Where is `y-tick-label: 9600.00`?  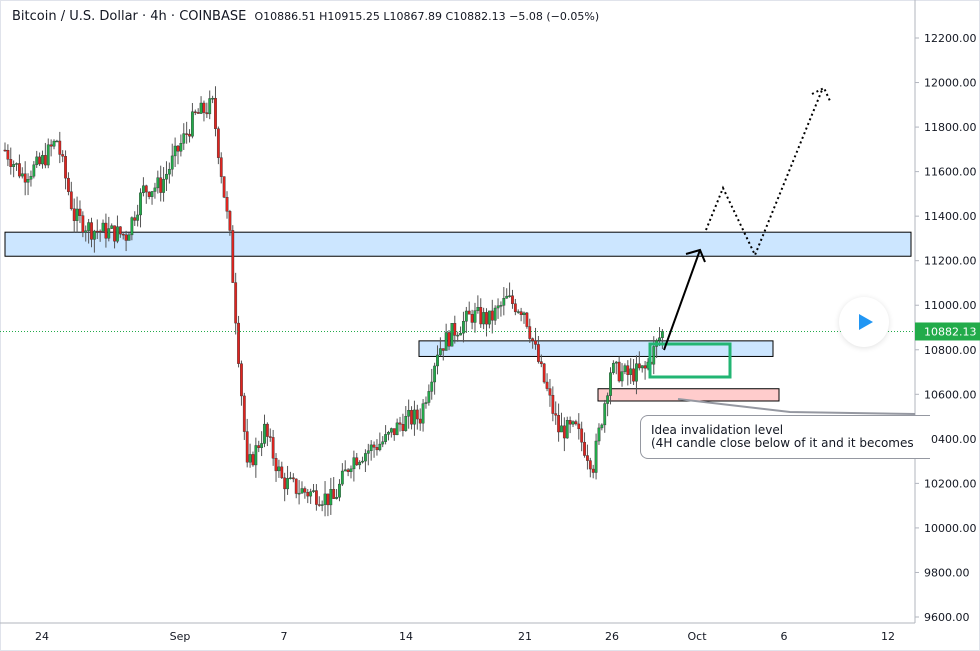 y-tick-label: 9600.00 is located at coordinates (947, 617).